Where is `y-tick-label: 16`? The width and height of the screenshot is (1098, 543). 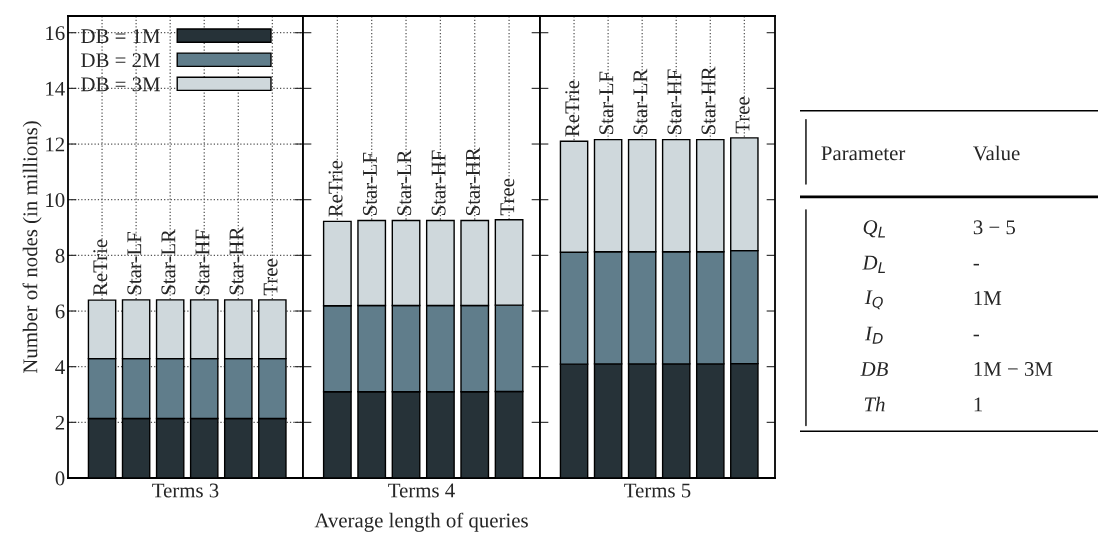
y-tick-label: 16 is located at coordinates (55, 33).